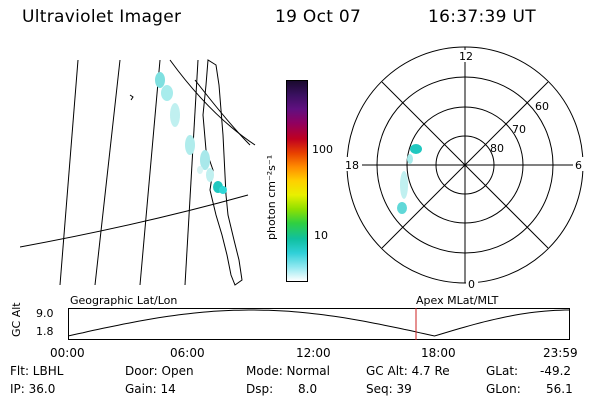 The height and width of the screenshot is (400, 600). Describe the element at coordinates (271, 197) in the screenshot. I see `colorbar-unit-label: photon cm⁻²s⁻¹` at that location.